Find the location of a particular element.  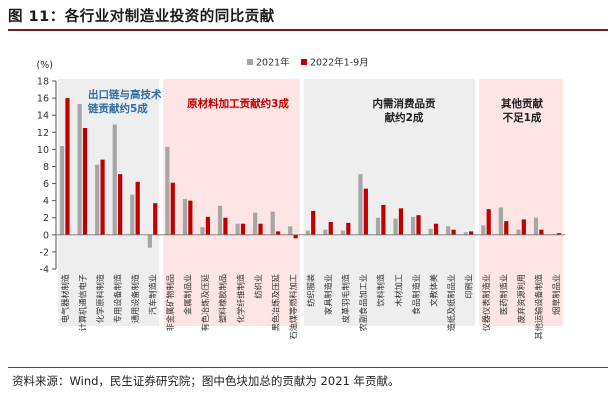

x-tick-label: 通用设备制造 is located at coordinates (135, 298).